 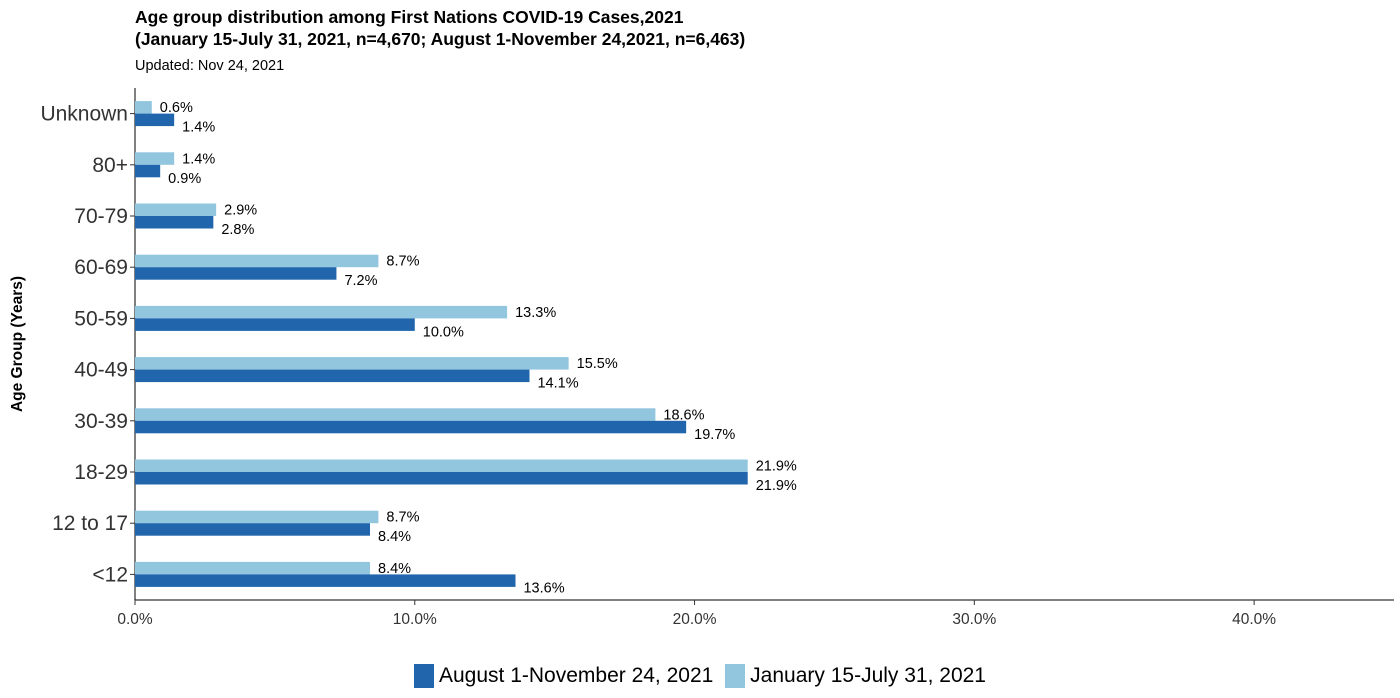 What do you see at coordinates (557, 384) in the screenshot?
I see `data-label-aug-nov: 14.1%` at bounding box center [557, 384].